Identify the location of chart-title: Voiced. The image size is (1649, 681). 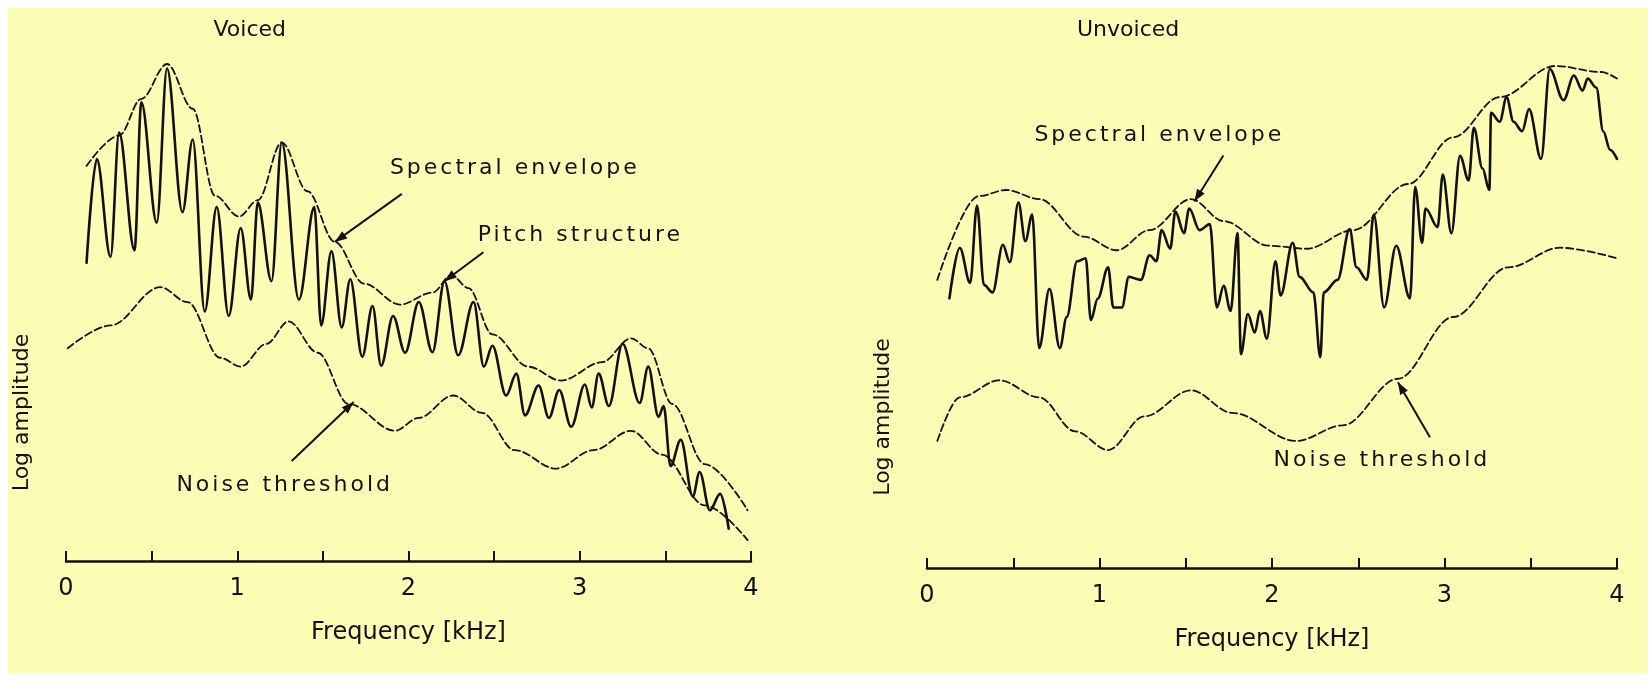
(250, 28).